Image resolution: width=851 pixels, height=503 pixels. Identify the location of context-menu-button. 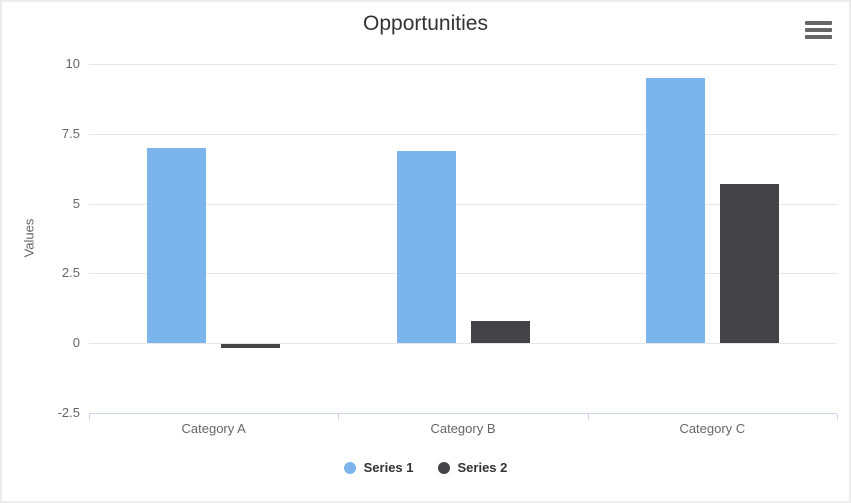
(818, 30).